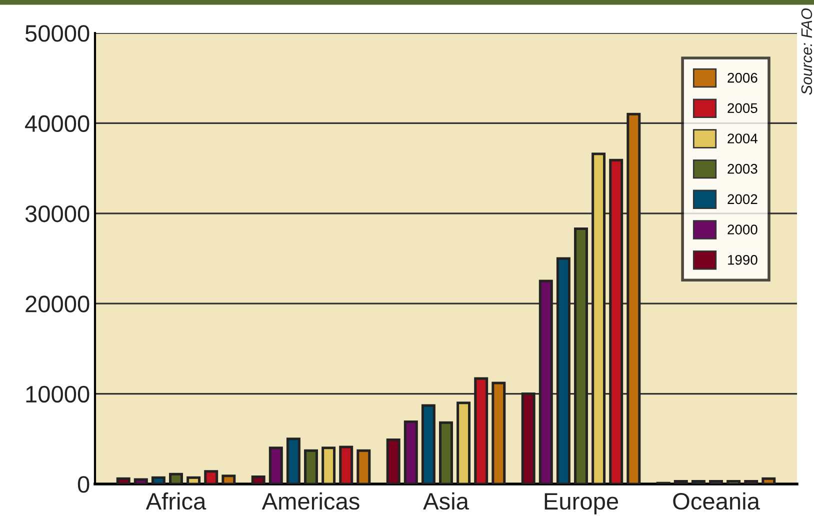  I want to click on y-tick-label: 50000, so click(57, 33).